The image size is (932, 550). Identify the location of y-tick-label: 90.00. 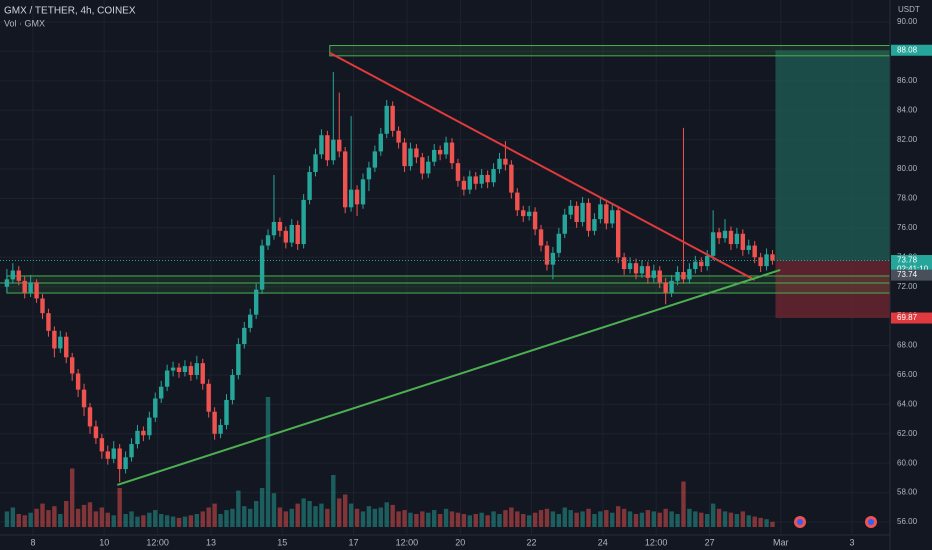
(907, 21).